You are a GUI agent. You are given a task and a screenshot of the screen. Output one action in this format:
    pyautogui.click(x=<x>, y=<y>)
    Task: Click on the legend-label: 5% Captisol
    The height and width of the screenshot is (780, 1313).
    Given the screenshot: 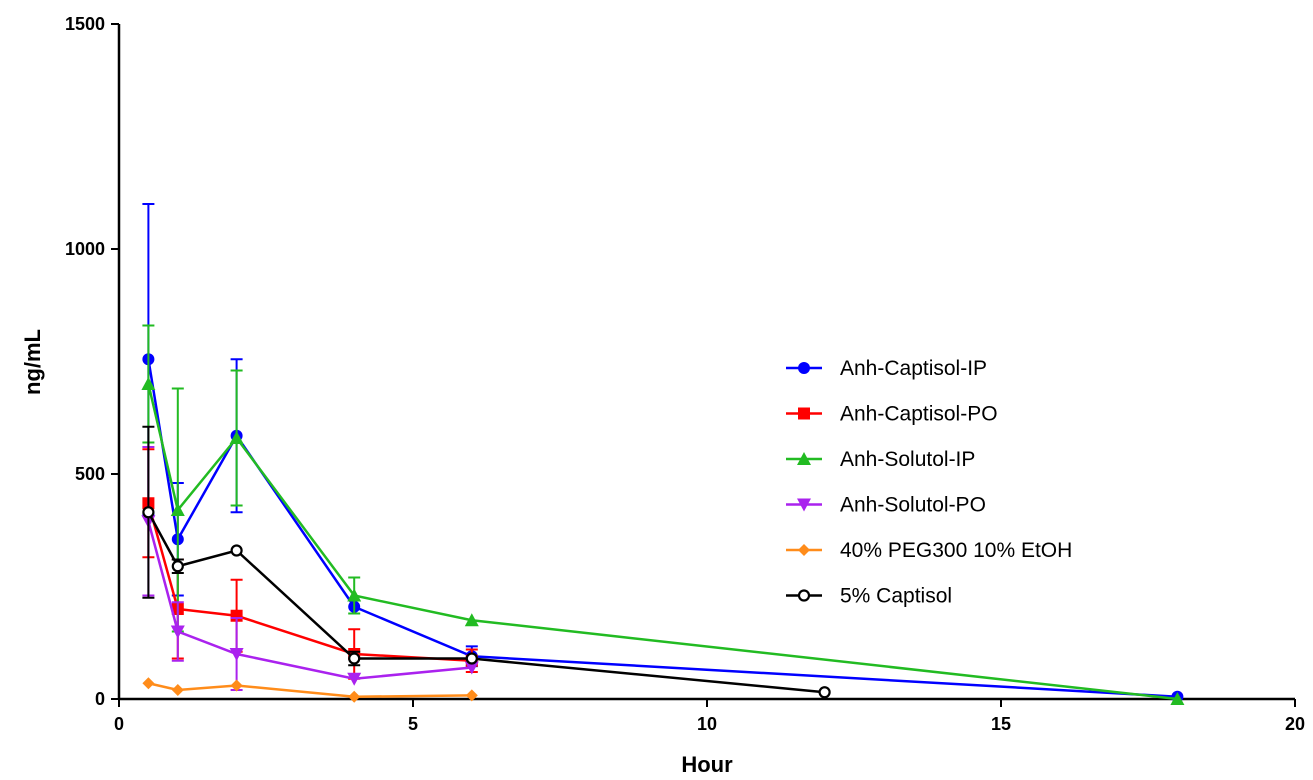 What is the action you would take?
    pyautogui.click(x=896, y=596)
    